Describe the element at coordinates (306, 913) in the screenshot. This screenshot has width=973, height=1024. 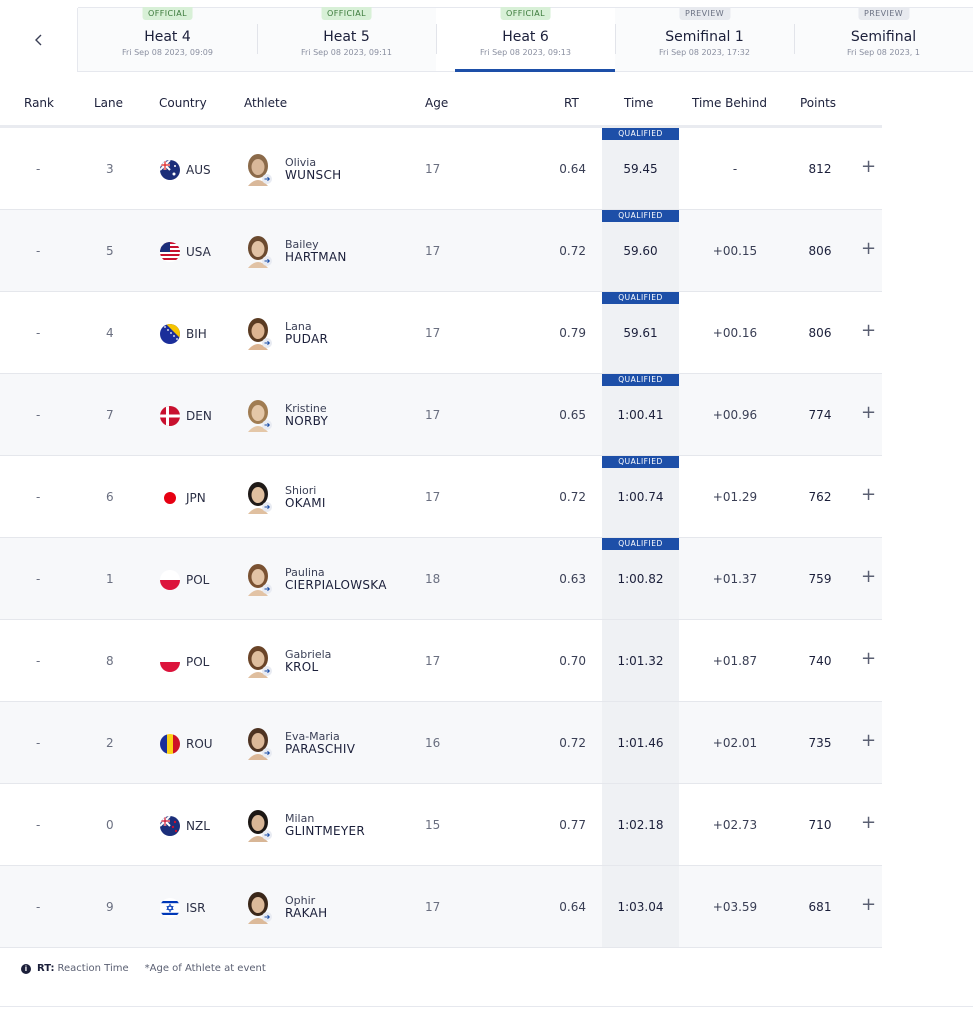
I see `athlete-last-name: RAKAH` at that location.